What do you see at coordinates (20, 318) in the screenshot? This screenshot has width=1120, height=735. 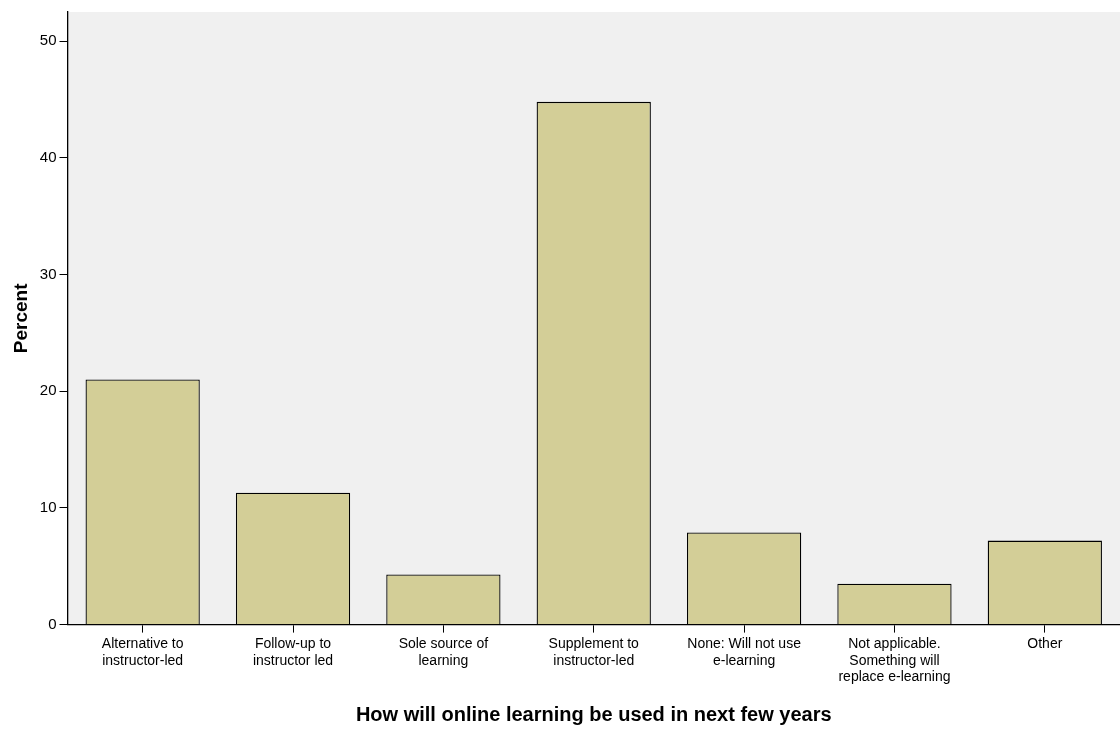 I see `y-axis-title: Percent` at bounding box center [20, 318].